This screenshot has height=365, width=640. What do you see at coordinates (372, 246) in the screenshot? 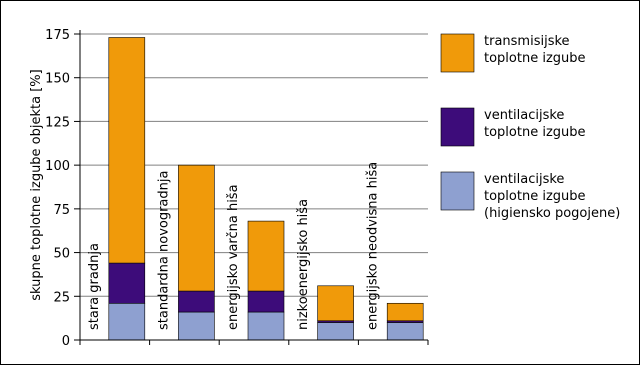
I see `category-label: energijsko neodvisna hiša` at bounding box center [372, 246].